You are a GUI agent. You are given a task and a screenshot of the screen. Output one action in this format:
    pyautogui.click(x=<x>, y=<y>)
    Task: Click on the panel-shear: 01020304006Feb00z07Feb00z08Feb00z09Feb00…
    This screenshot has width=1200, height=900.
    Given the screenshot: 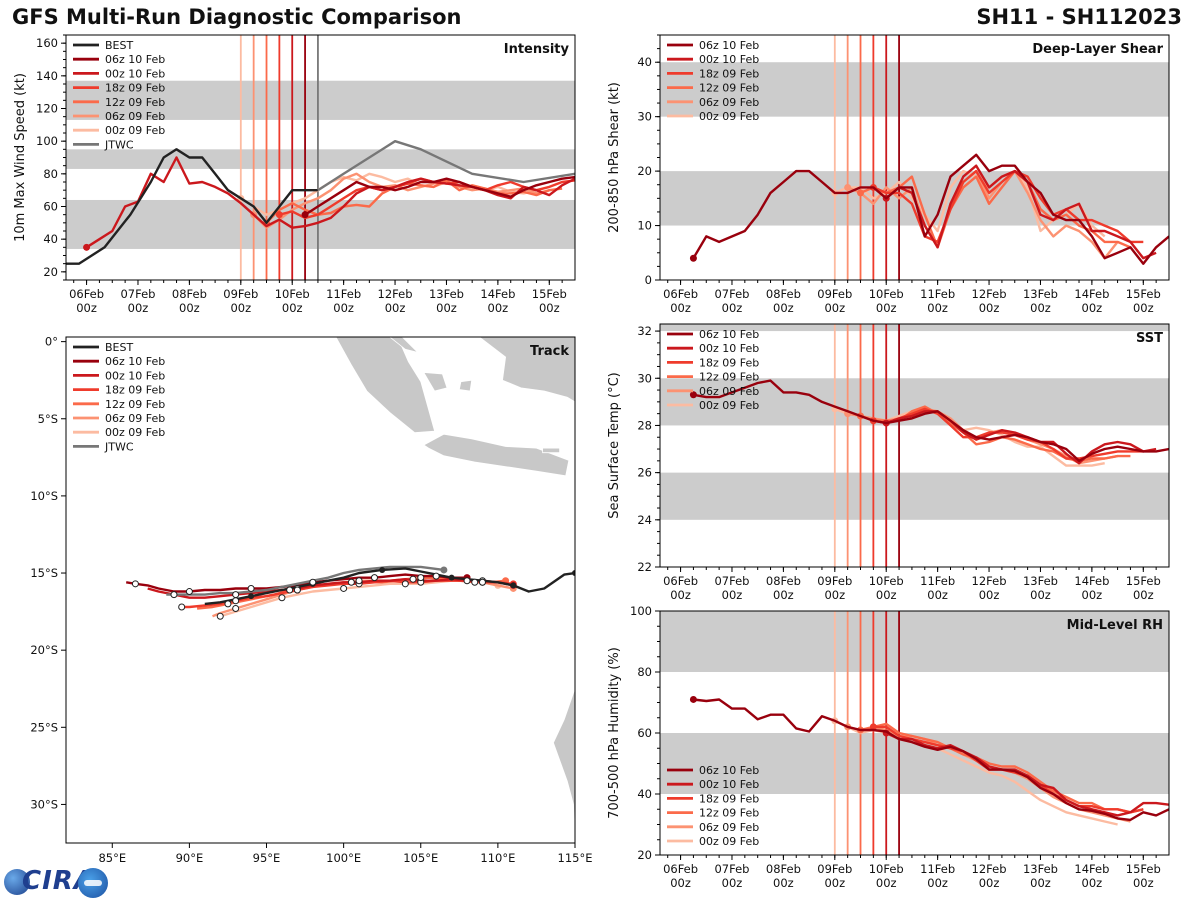 What is the action you would take?
    pyautogui.click(x=888, y=174)
    